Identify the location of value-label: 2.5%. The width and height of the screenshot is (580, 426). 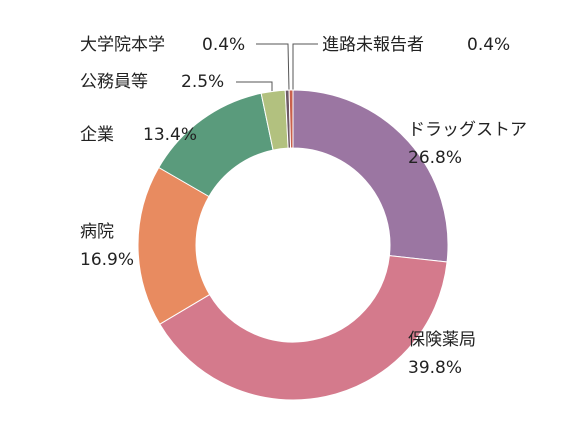
(202, 82).